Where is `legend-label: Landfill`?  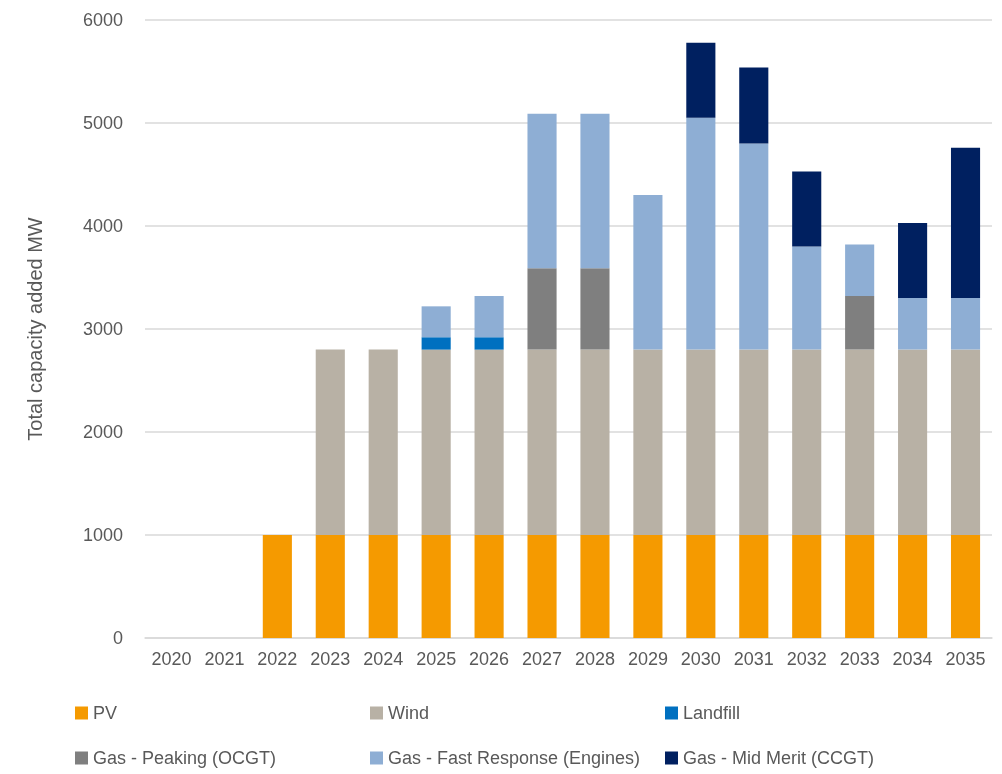
legend-label: Landfill is located at coordinates (712, 713).